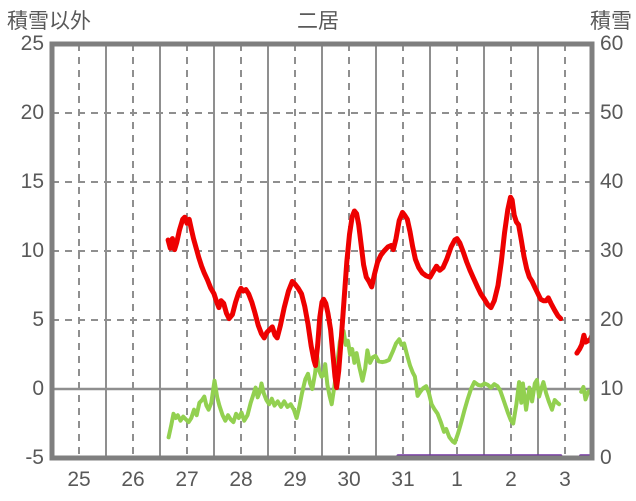  Describe the element at coordinates (612, 181) in the screenshot. I see `right-axis-tick: 40` at that location.